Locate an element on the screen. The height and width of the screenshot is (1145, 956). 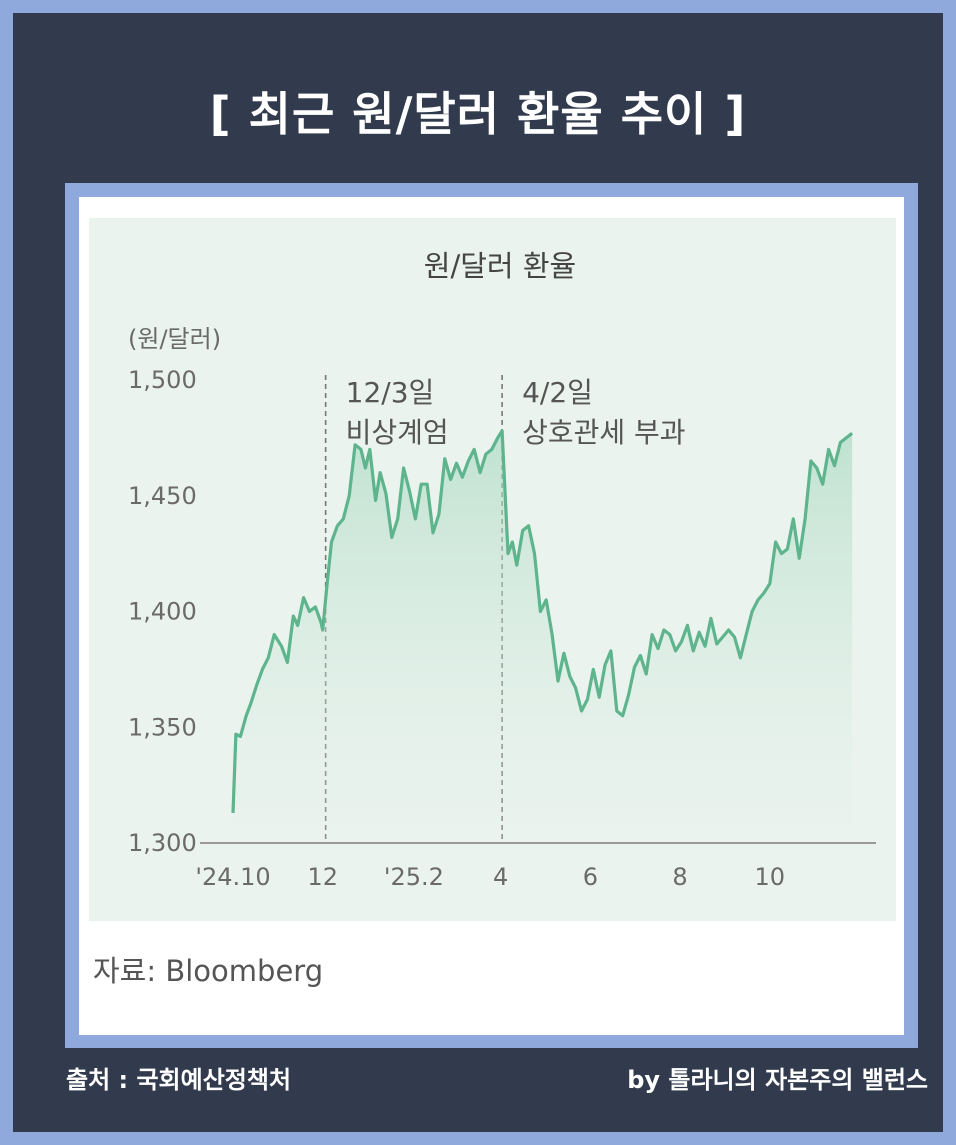
y-tick-label: 1,300 is located at coordinates (162, 843).